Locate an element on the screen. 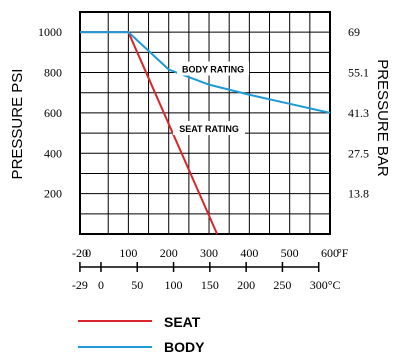 The width and height of the screenshot is (393, 359). y-tick-label-psi: 1000 is located at coordinates (50, 32).